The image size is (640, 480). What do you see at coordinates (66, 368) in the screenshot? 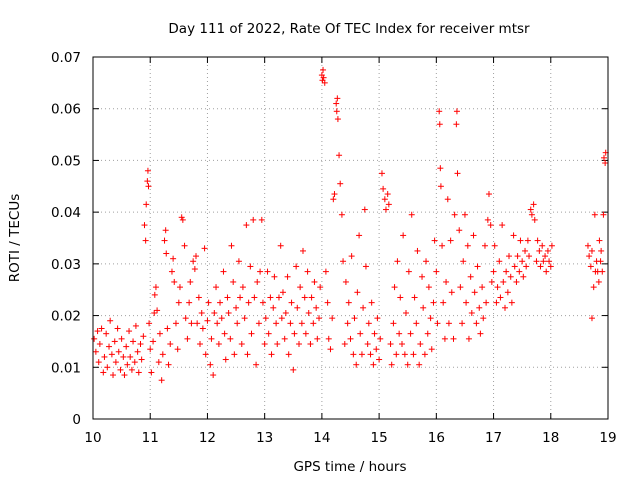
I see `y-tick-label: 0.01` at bounding box center [66, 368].